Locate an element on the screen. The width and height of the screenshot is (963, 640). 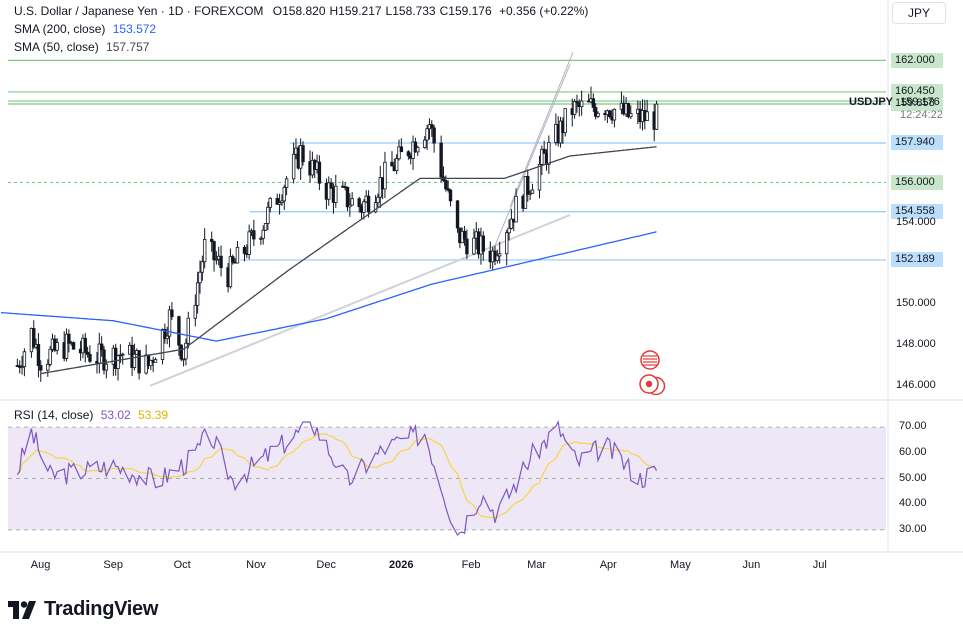
level-label: 152.189 is located at coordinates (917, 260).